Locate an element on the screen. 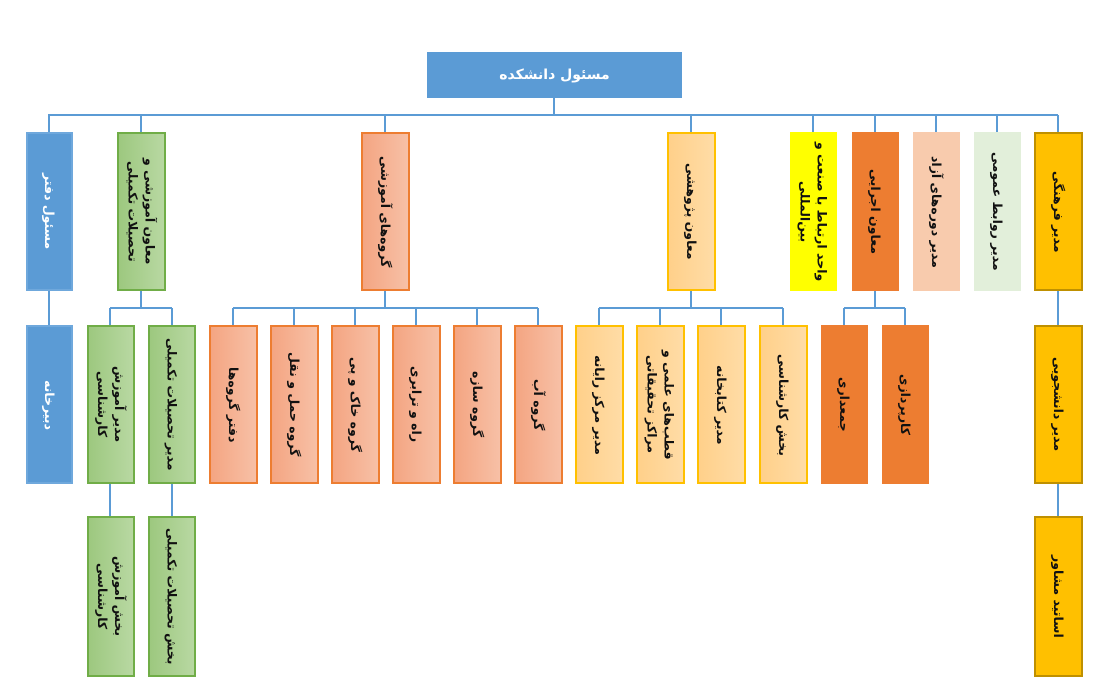 The width and height of the screenshot is (1105, 696). node-label: کارپردازی is located at coordinates (905, 404).